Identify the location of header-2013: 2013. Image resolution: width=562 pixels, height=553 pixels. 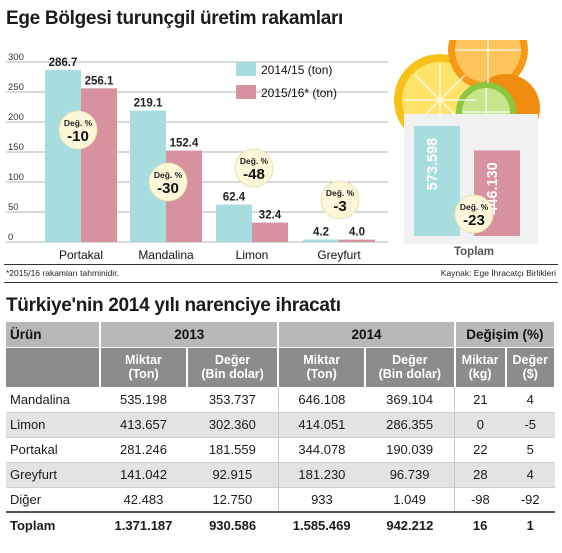
(190, 334).